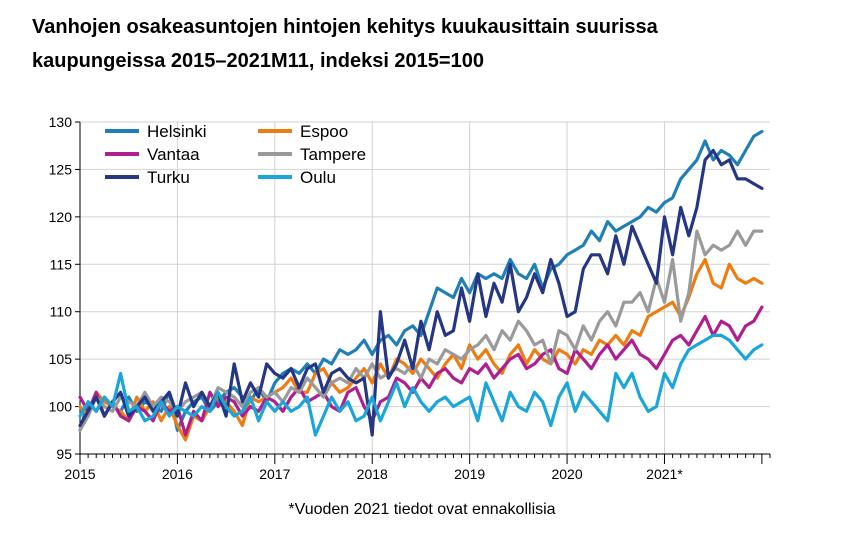  I want to click on x-tick-label-0: 2015, so click(79, 474).